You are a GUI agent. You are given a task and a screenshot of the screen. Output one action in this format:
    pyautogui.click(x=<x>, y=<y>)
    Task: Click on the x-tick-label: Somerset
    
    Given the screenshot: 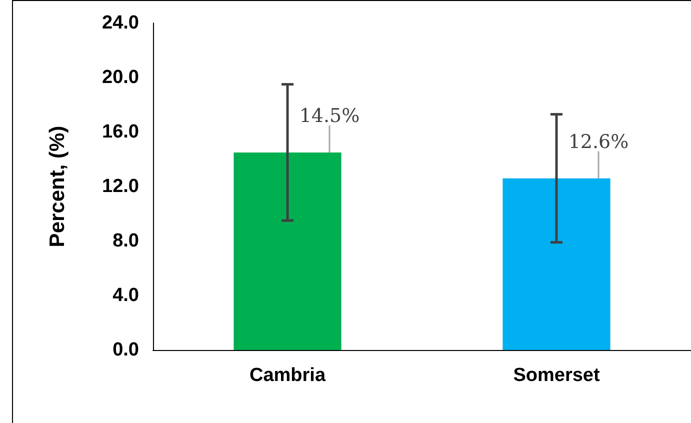 What is the action you would take?
    pyautogui.click(x=556, y=375)
    